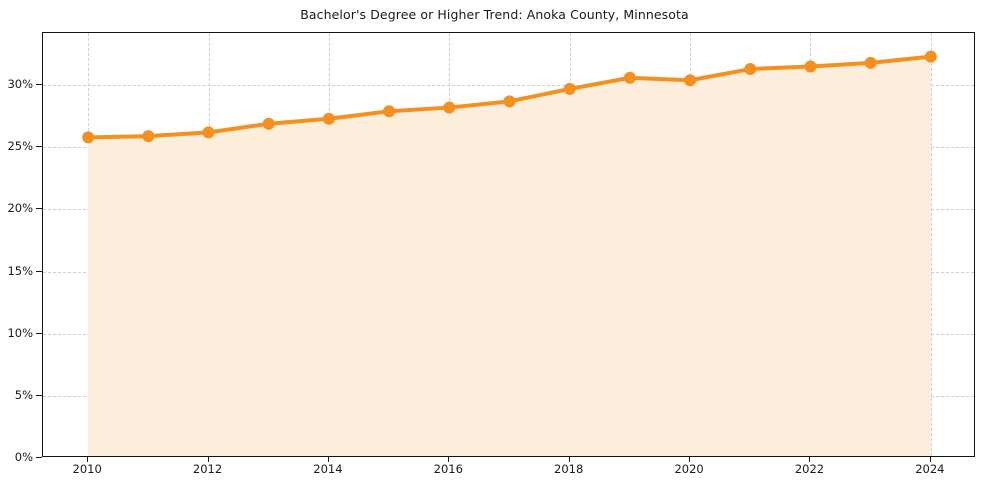 The width and height of the screenshot is (989, 490). What do you see at coordinates (508, 86) in the screenshot?
I see `gridline-horizontal` at bounding box center [508, 86].